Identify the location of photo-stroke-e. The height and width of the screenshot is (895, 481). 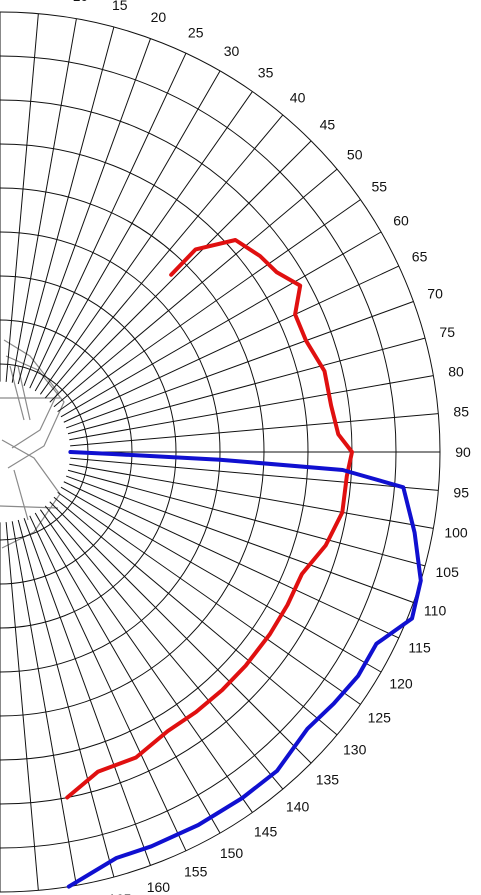
(30, 453).